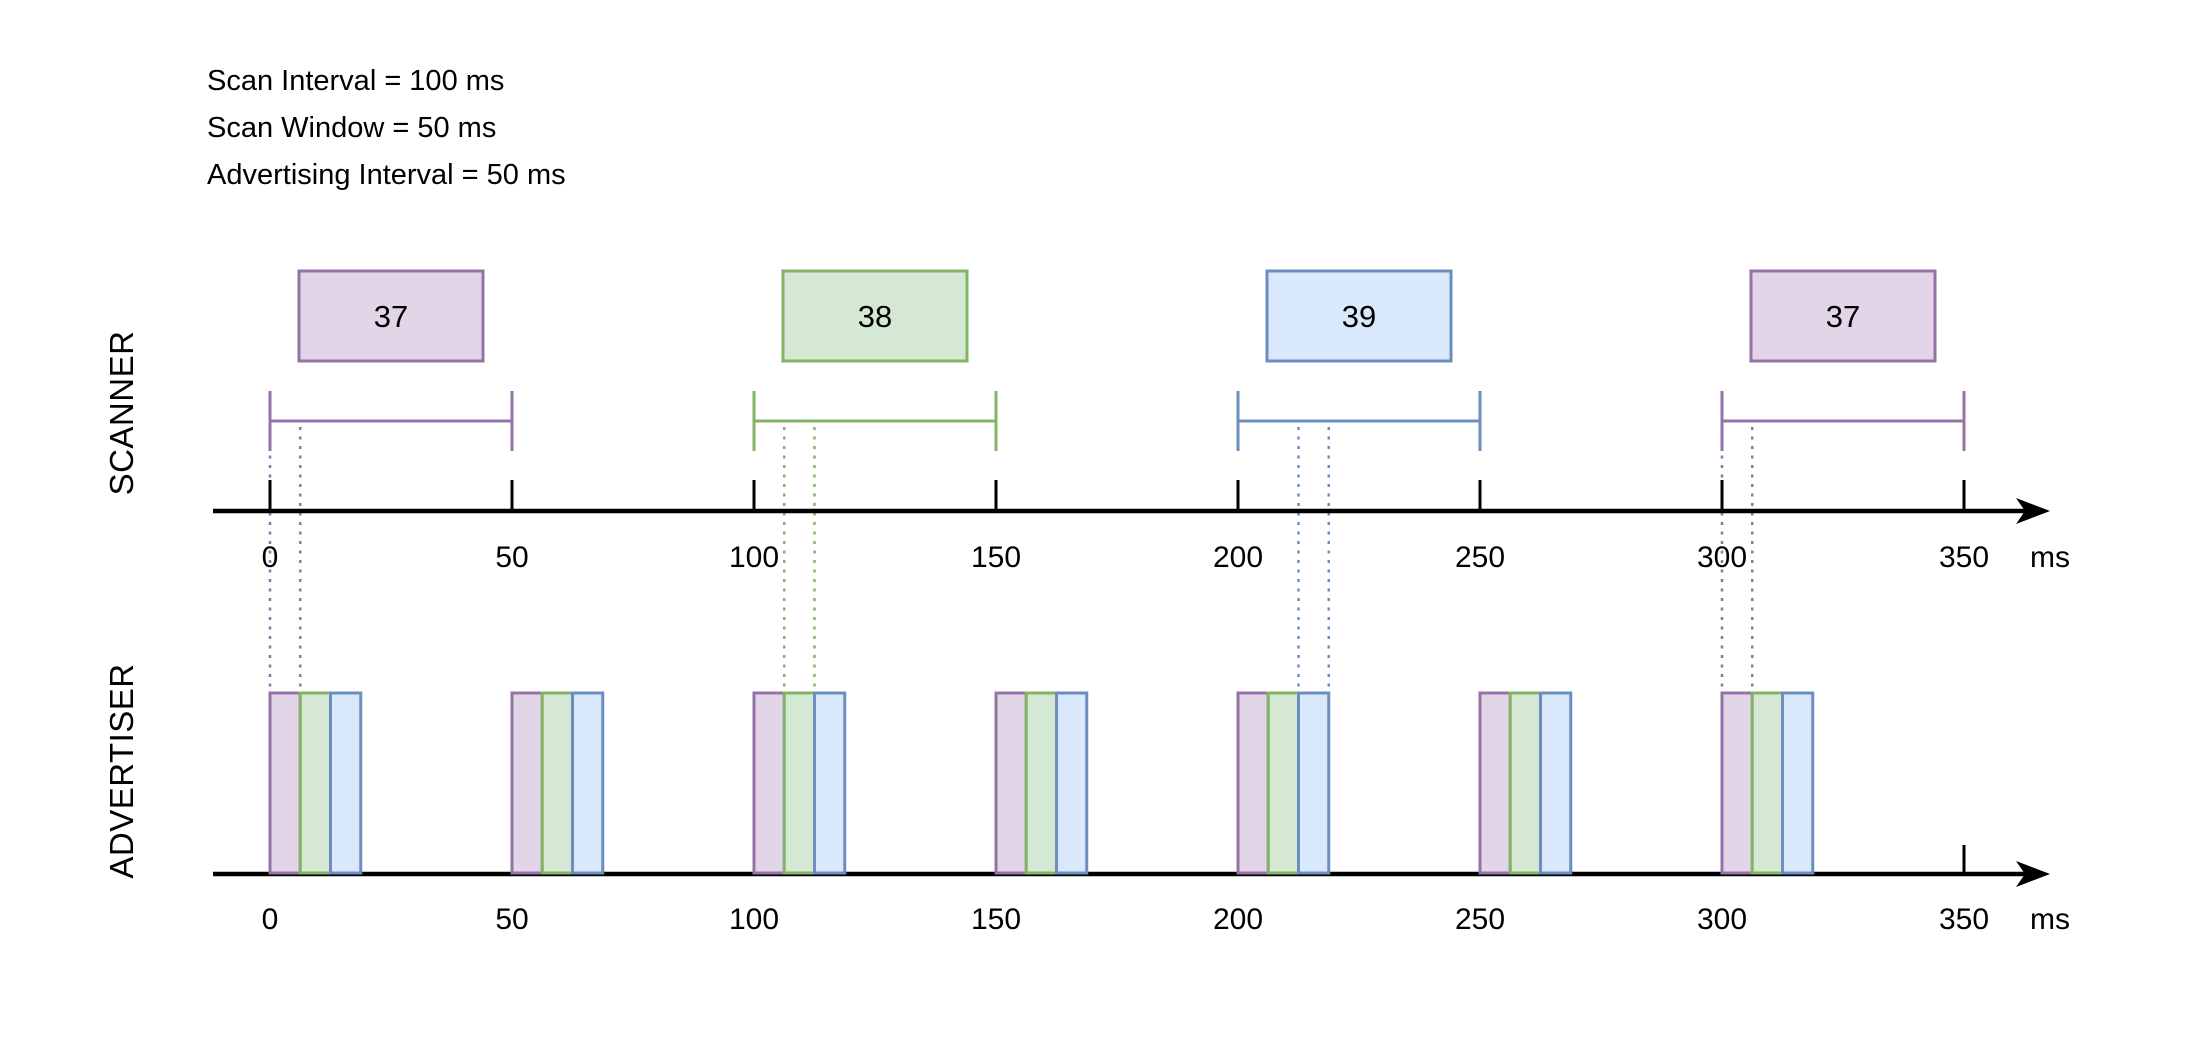 The height and width of the screenshot is (1050, 2190). Describe the element at coordinates (511, 919) in the screenshot. I see `advertiser-axis-tick-label: 50` at that location.